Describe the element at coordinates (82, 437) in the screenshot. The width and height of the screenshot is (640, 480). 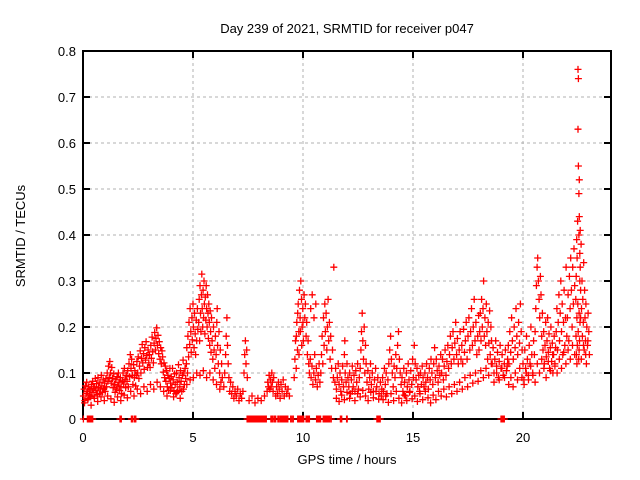
I see `x-tick-label: 0` at that location.